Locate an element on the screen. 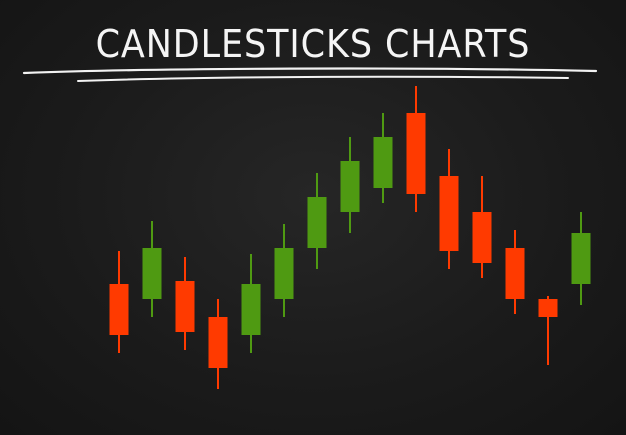  chart-title: CANDLESTICKS CHARTS is located at coordinates (313, 44).